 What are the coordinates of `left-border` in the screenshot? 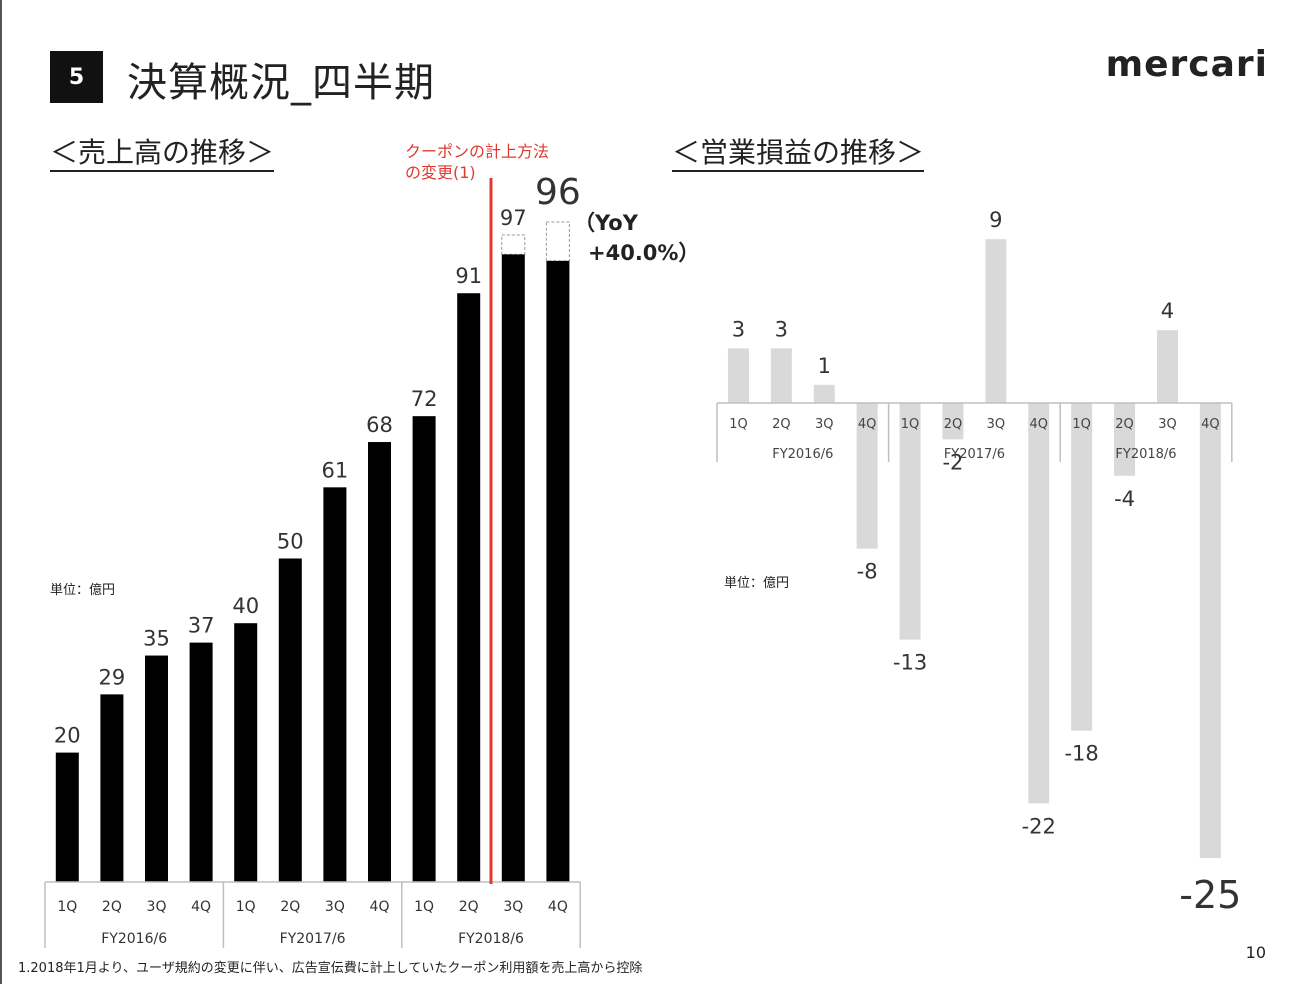 It's located at (1, 492).